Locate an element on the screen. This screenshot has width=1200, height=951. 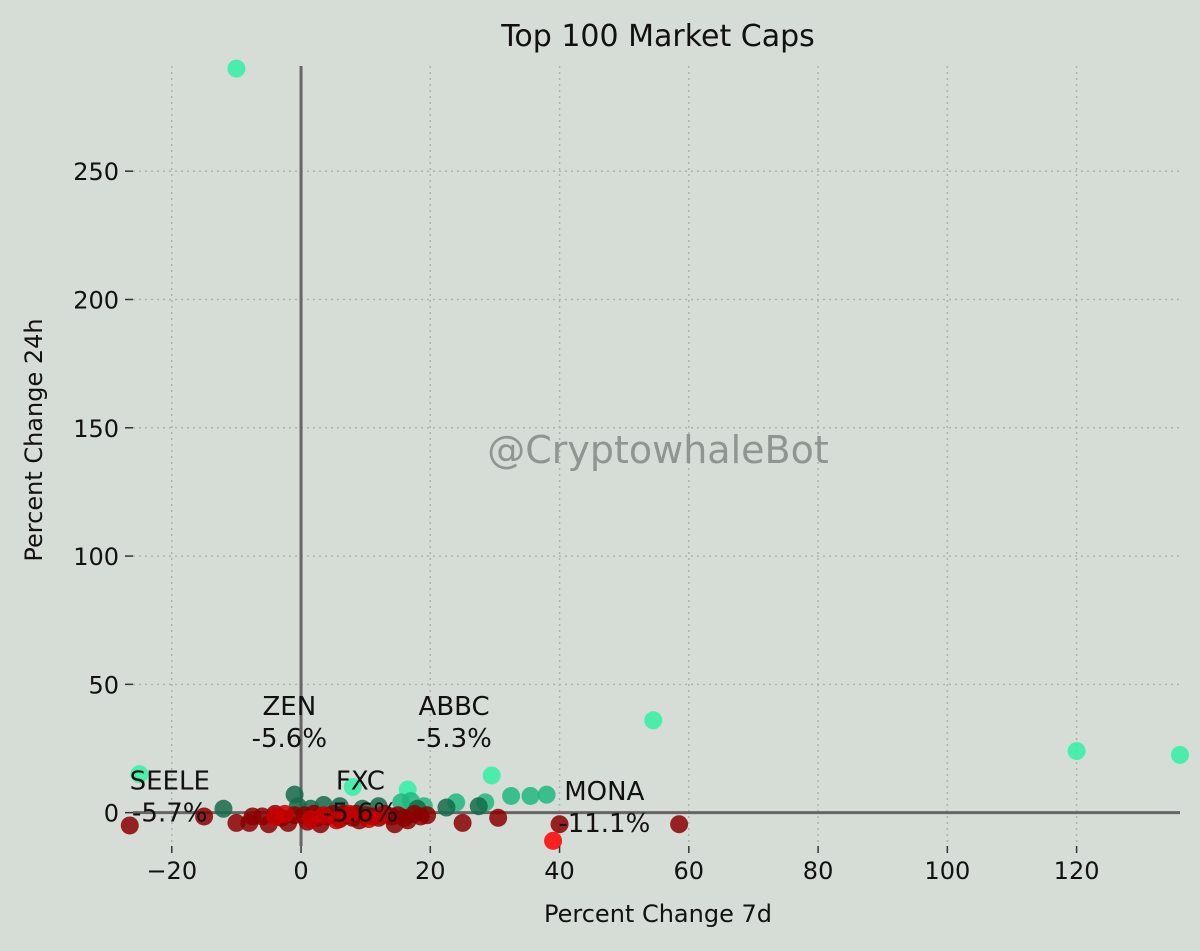
annotation-label: FXC is located at coordinates (360, 782).